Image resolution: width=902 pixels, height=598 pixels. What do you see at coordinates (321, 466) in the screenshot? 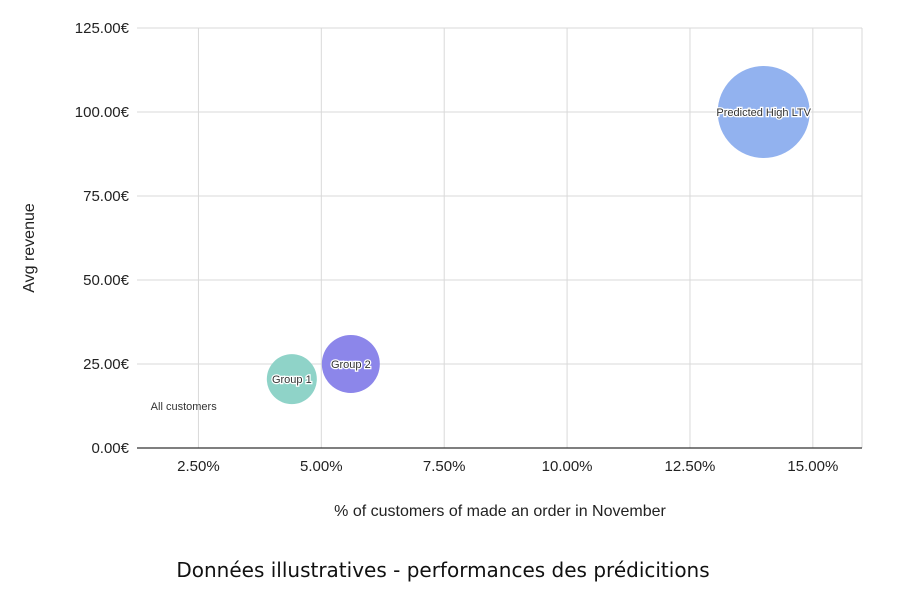
I see `x-tick-label: 5.00%` at bounding box center [321, 466].